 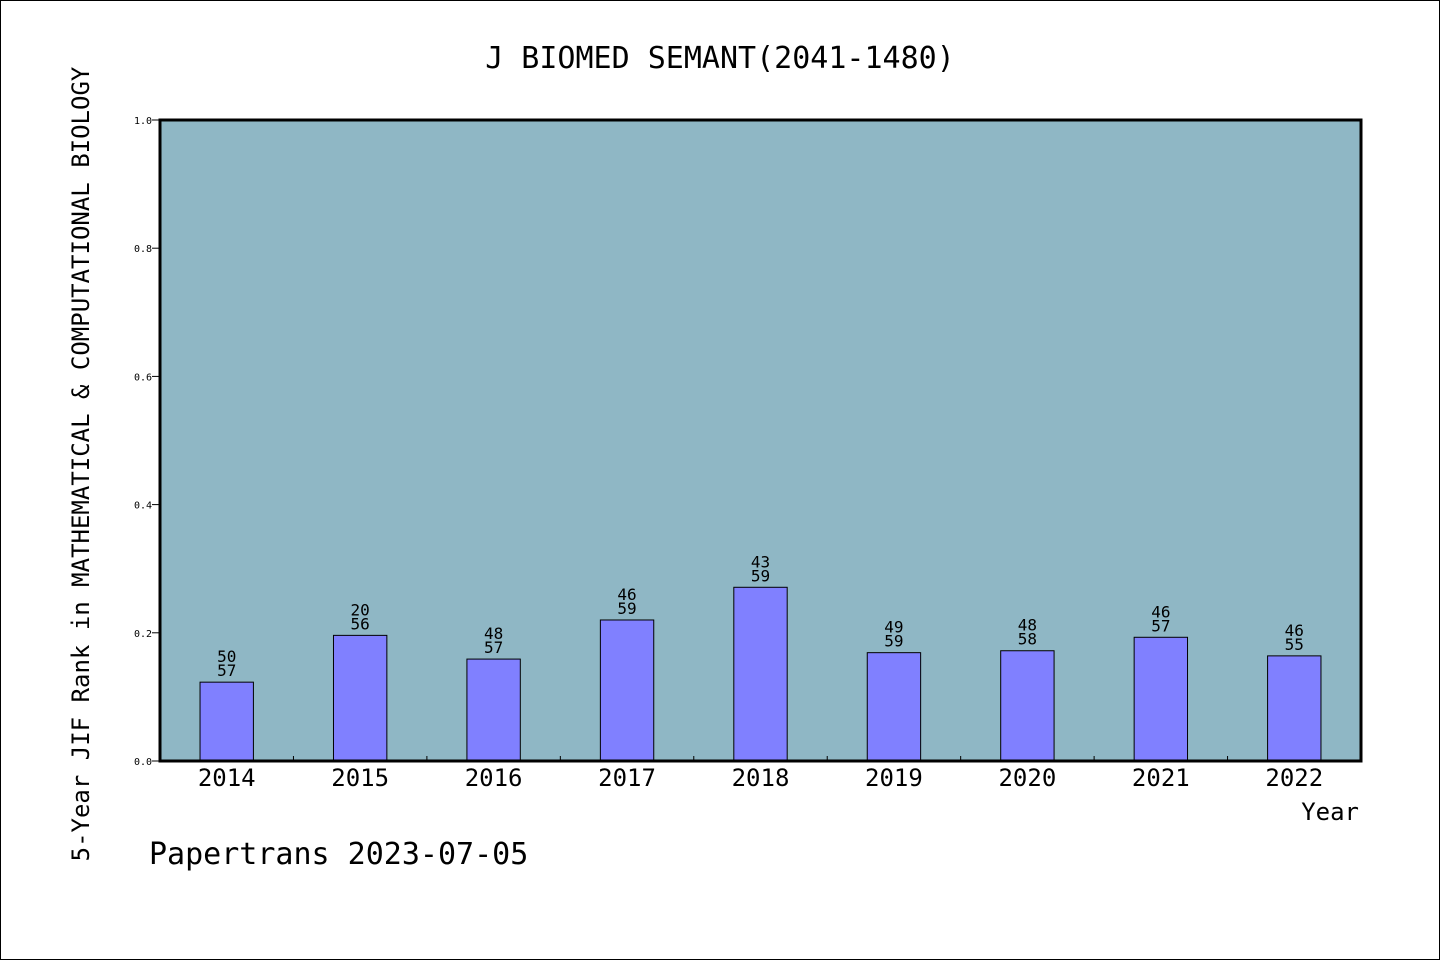 What do you see at coordinates (1294, 644) in the screenshot?
I see `total-label-2022: 55` at bounding box center [1294, 644].